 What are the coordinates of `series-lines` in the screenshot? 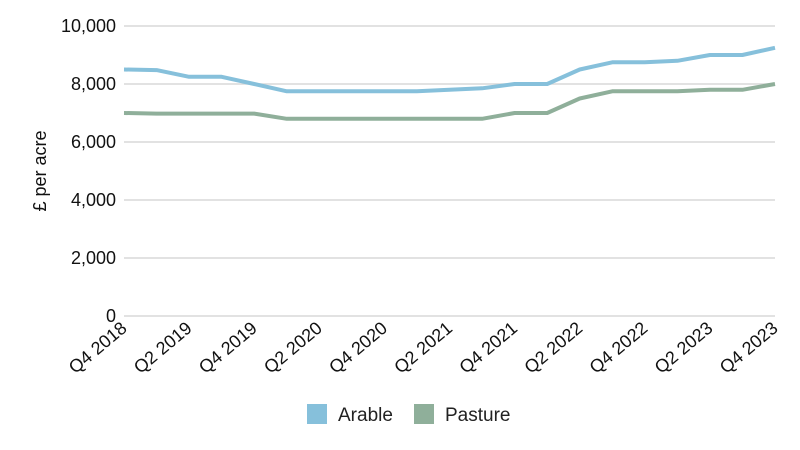 It's located at (449, 83).